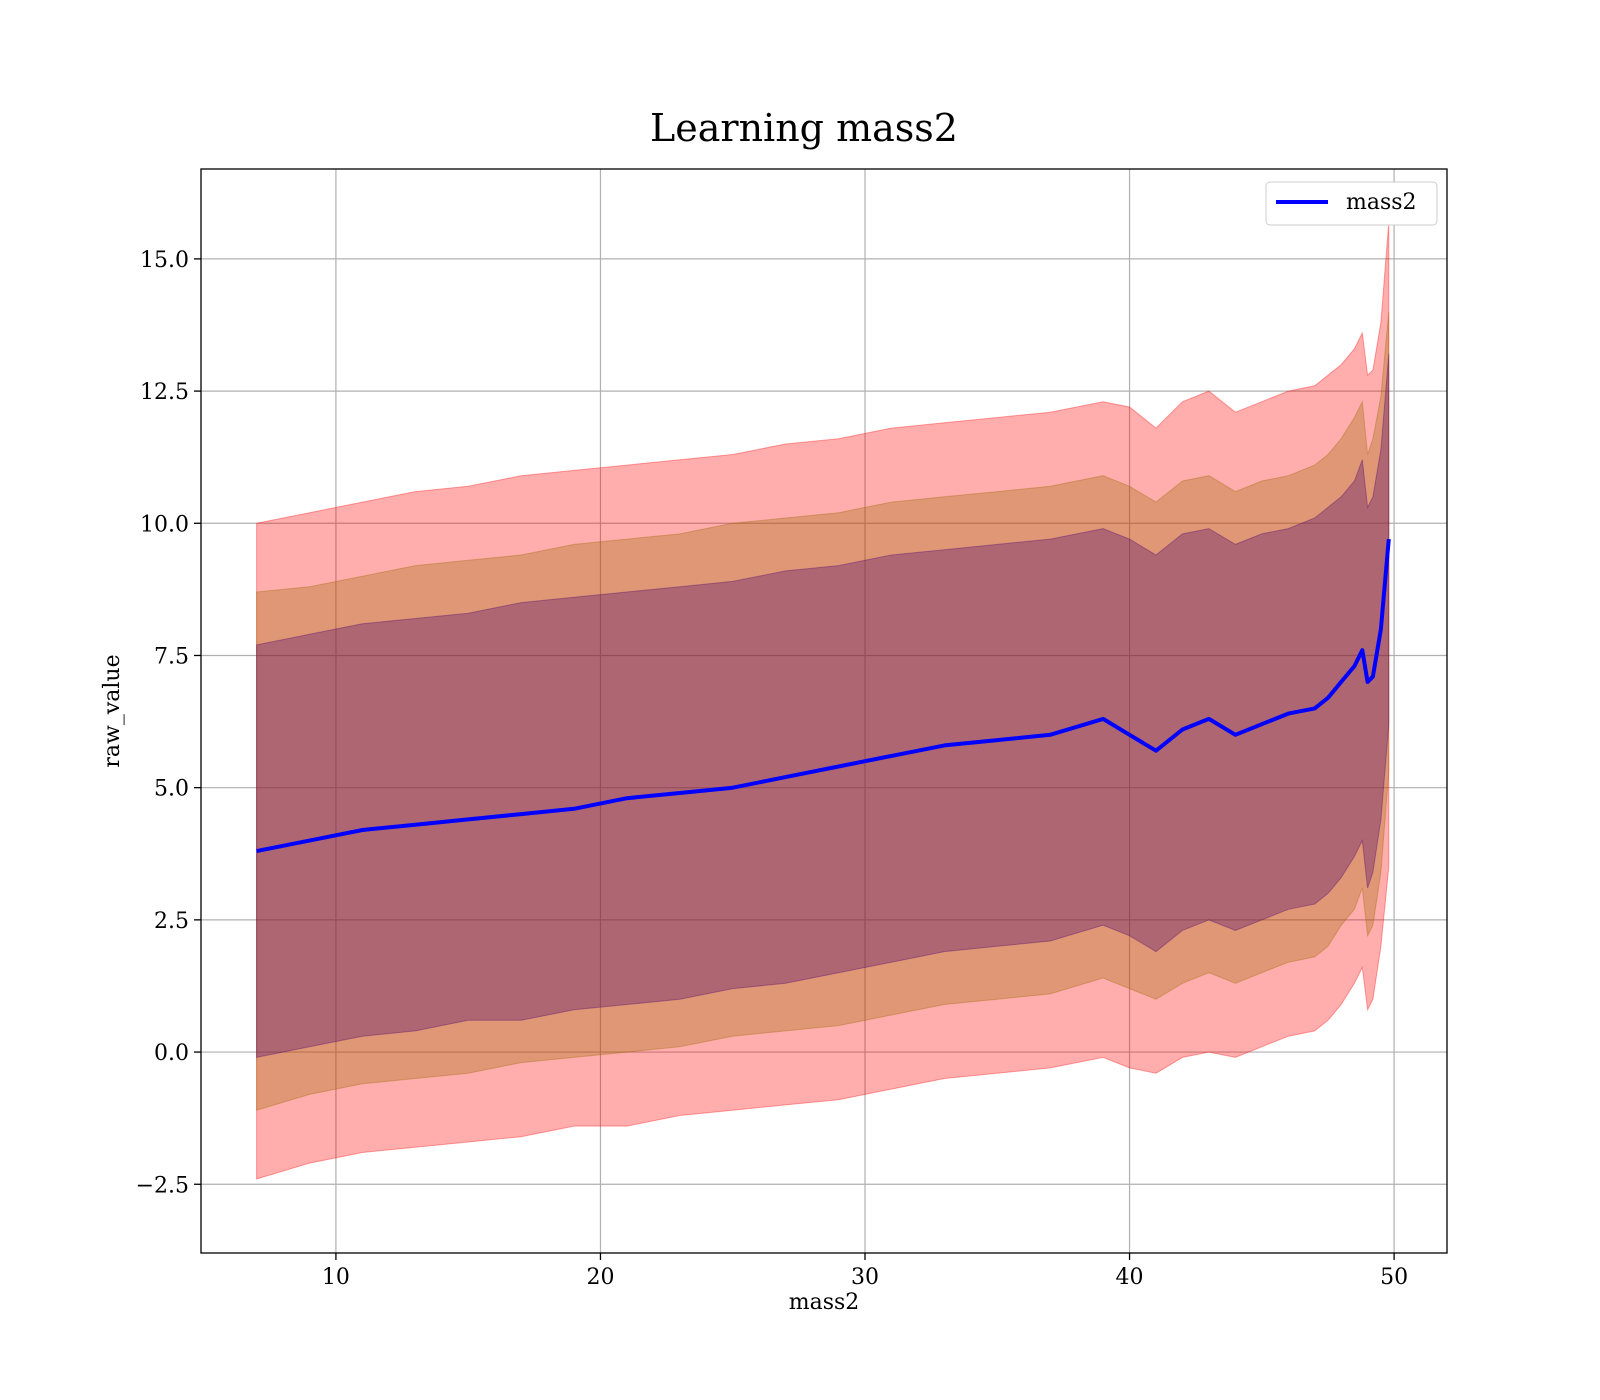  Describe the element at coordinates (600, 1277) in the screenshot. I see `x-tick-label: 20` at that location.